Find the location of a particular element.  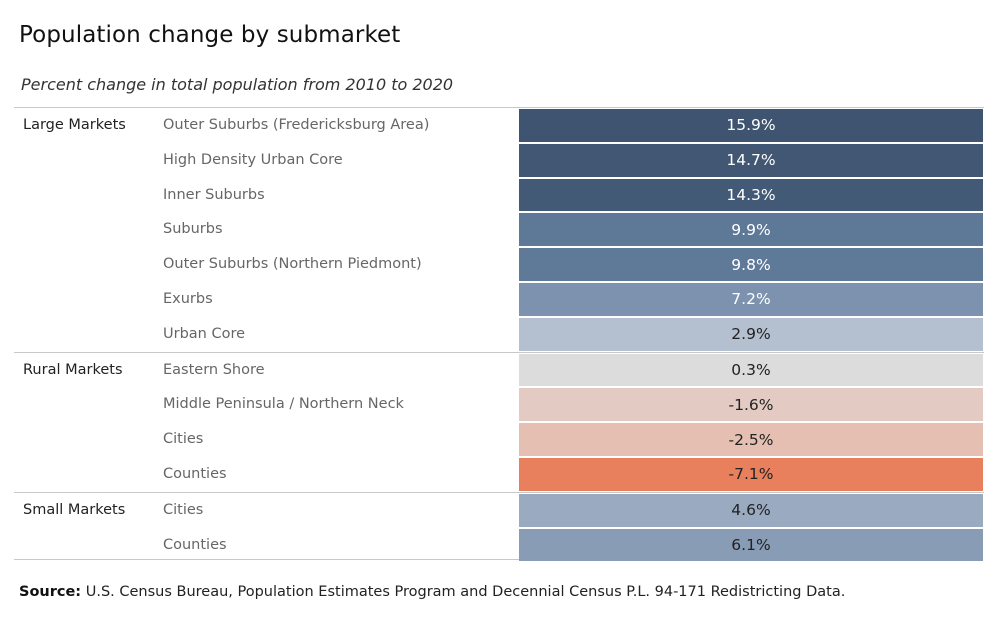

value-label: 0.3% is located at coordinates (751, 369).